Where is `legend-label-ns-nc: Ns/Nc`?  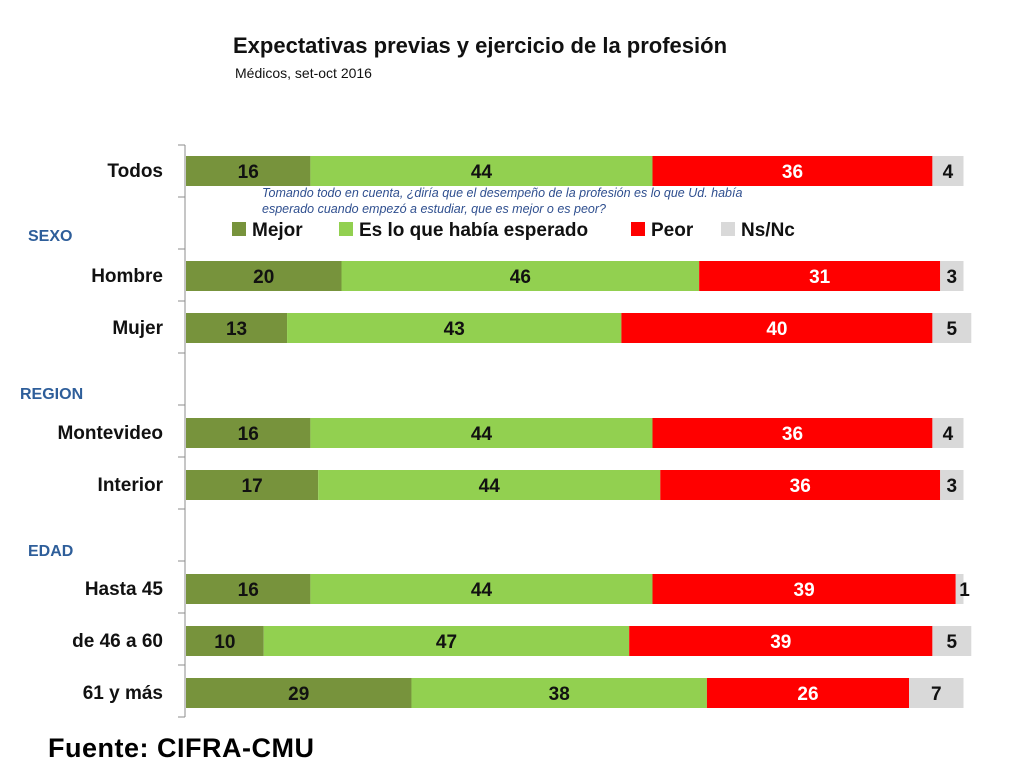
legend-label-ns-nc: Ns/Nc is located at coordinates (768, 230).